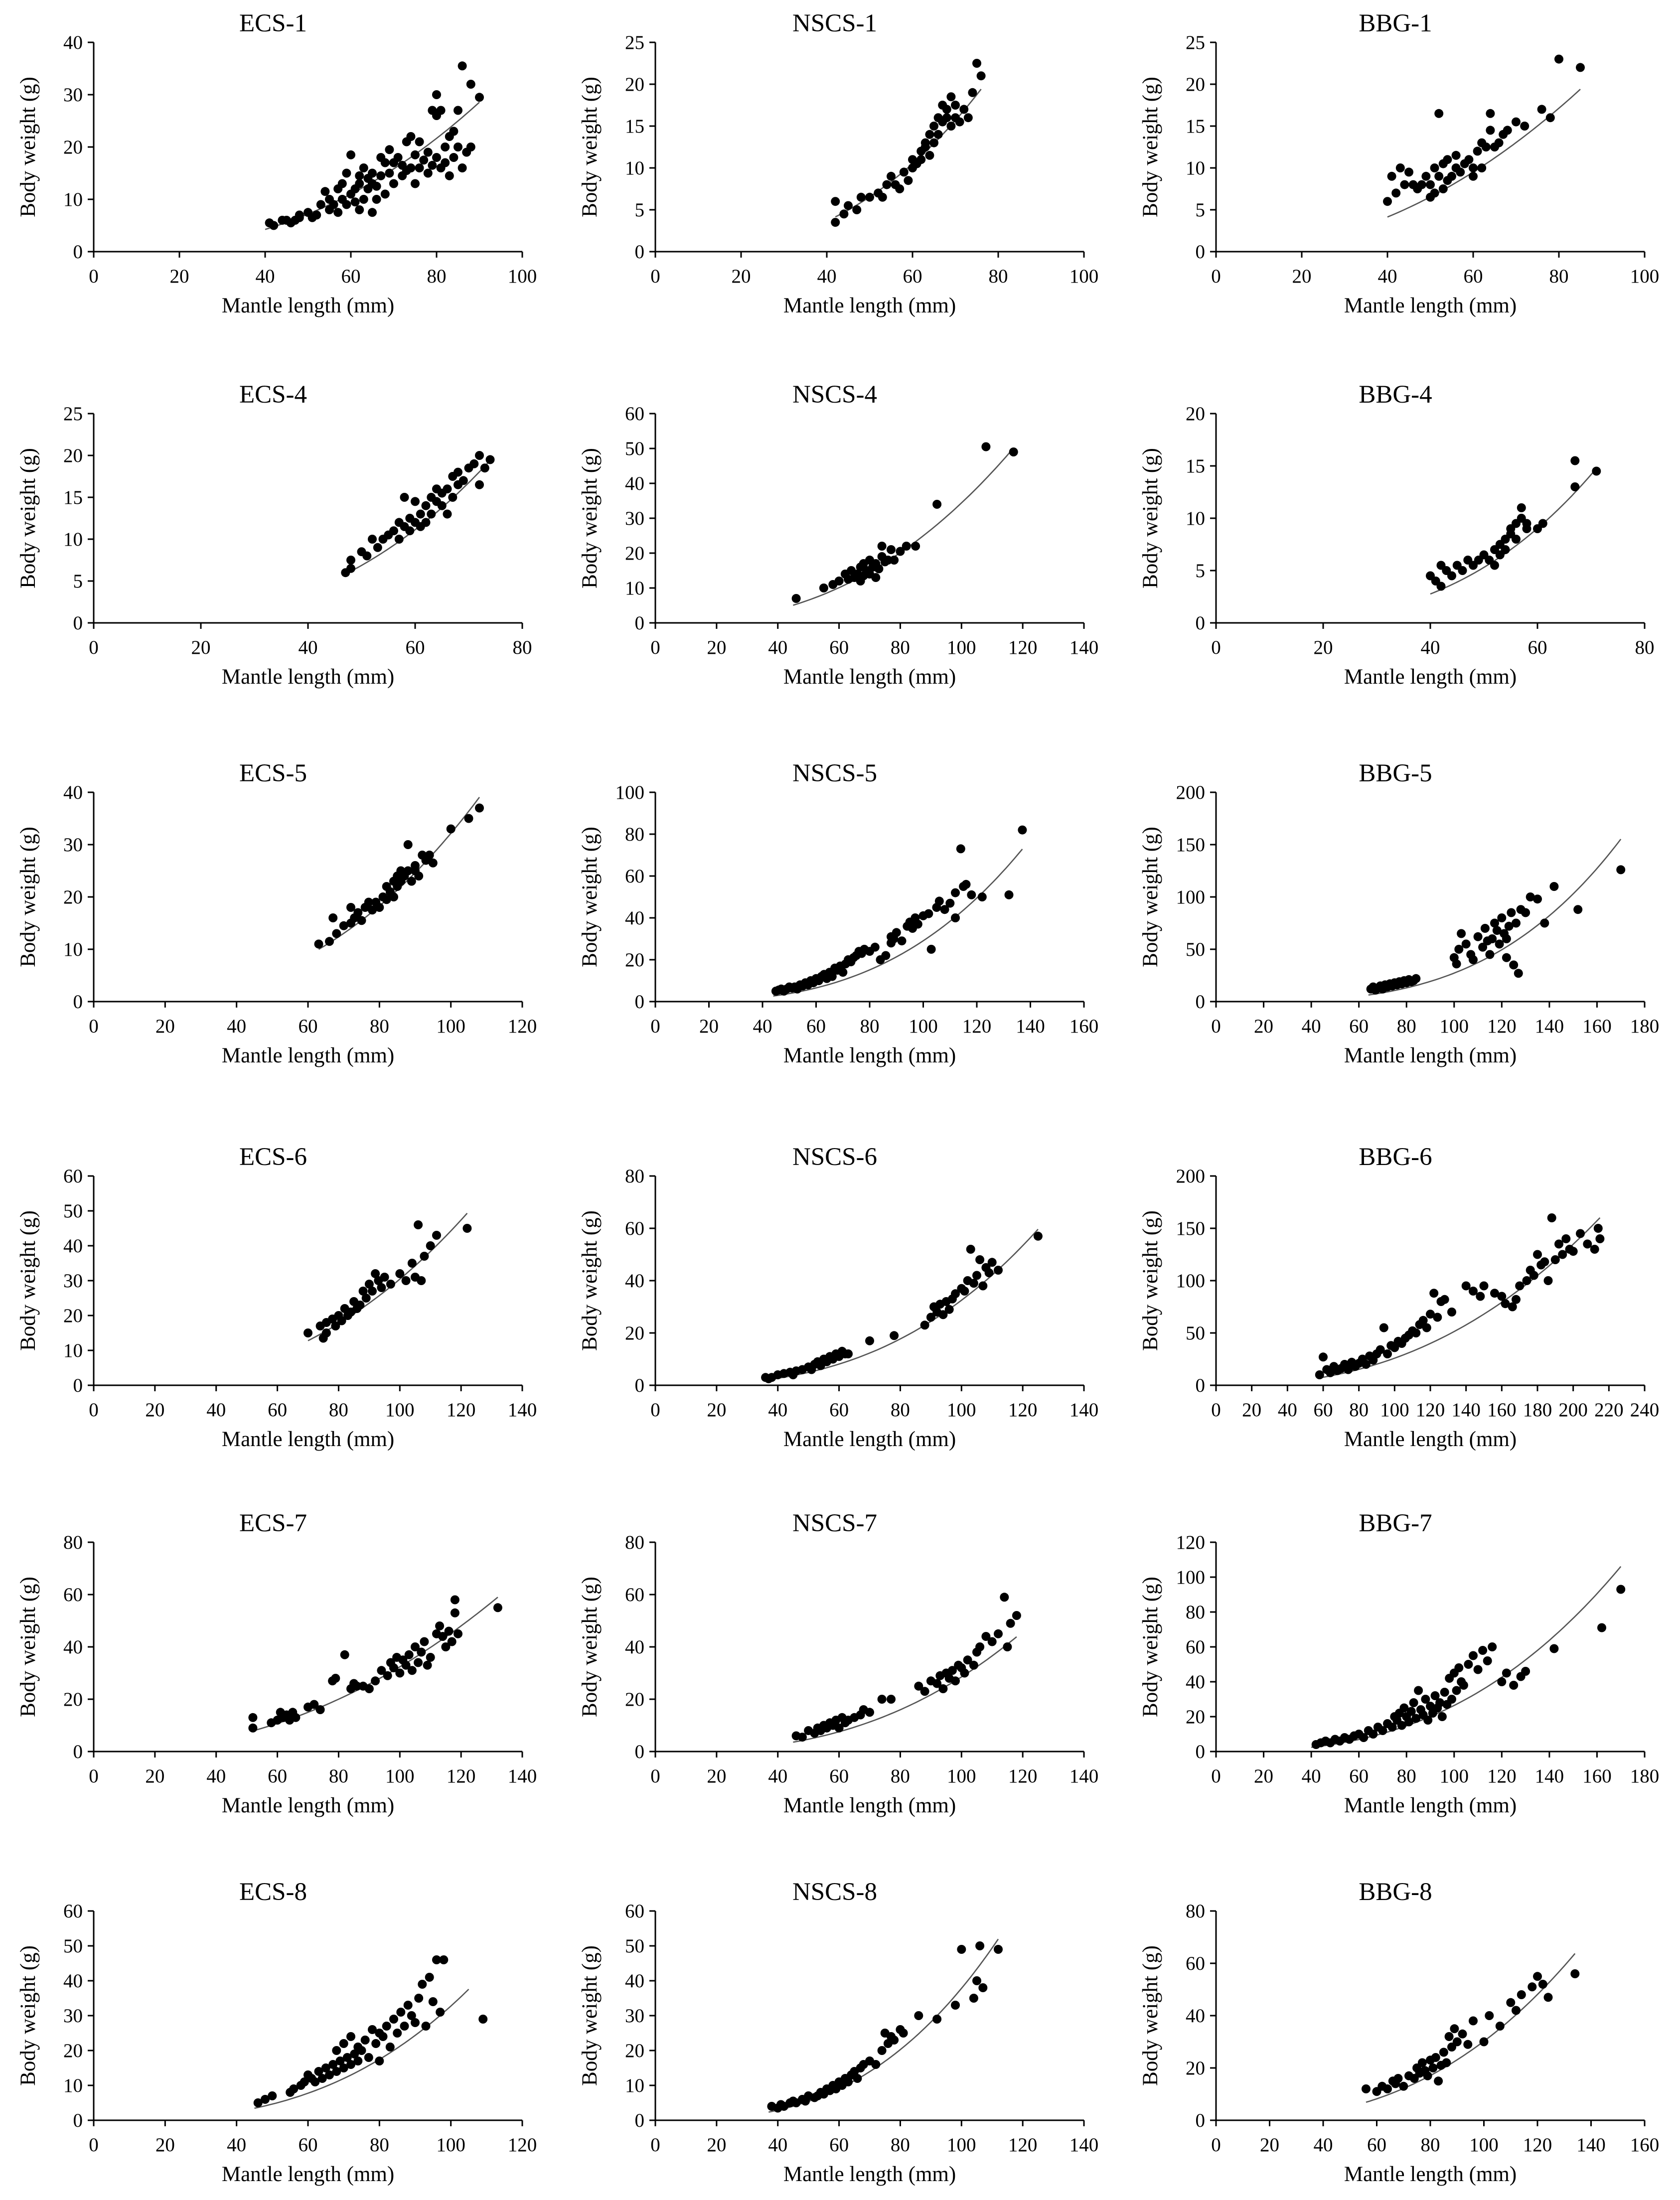 This screenshot has width=1680, height=2200. I want to click on y-tick-label: 100, so click(630, 792).